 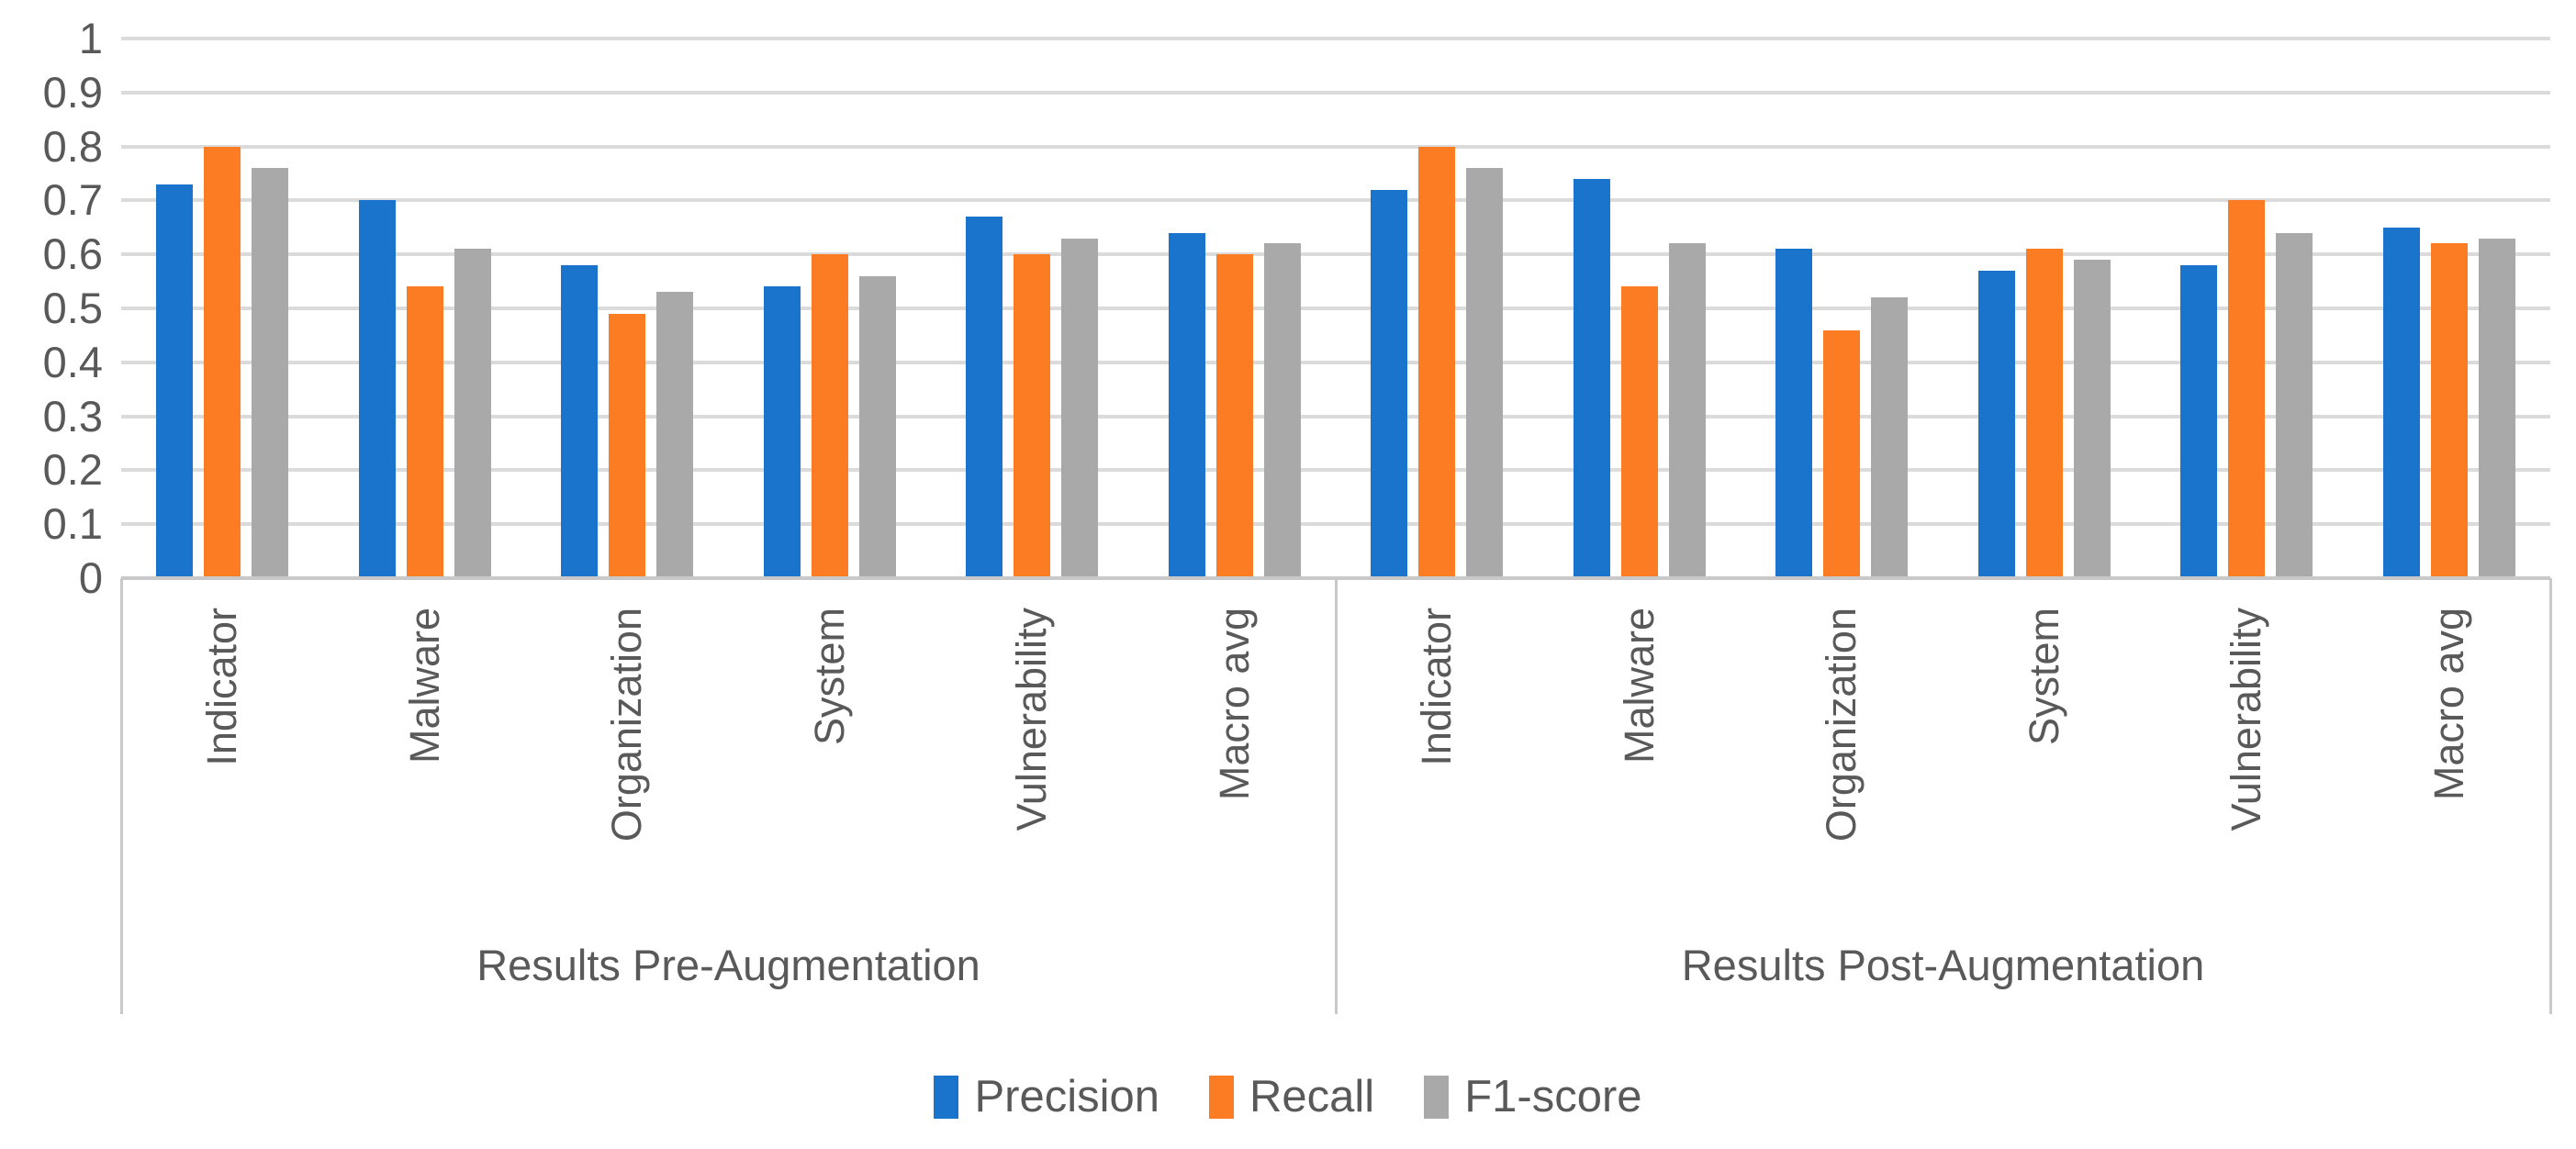 What do you see at coordinates (72, 416) in the screenshot?
I see `y-tick-label: 0.3` at bounding box center [72, 416].